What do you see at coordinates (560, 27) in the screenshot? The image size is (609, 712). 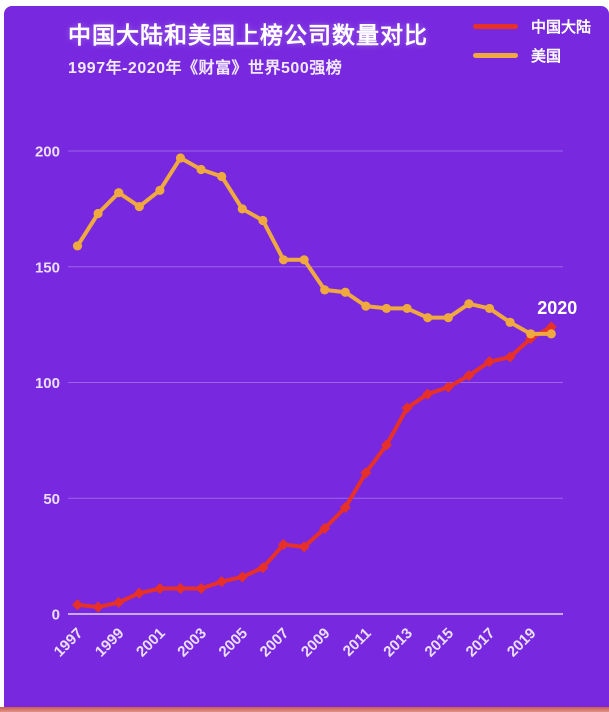 I see `legend-label-china: 中国大陆` at bounding box center [560, 27].